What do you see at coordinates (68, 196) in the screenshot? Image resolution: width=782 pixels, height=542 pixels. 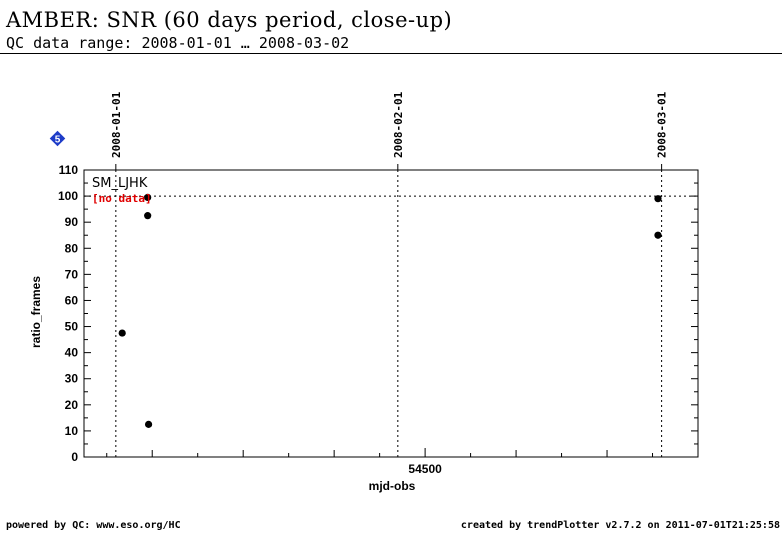 I see `y-tick-label: 100` at bounding box center [68, 196].